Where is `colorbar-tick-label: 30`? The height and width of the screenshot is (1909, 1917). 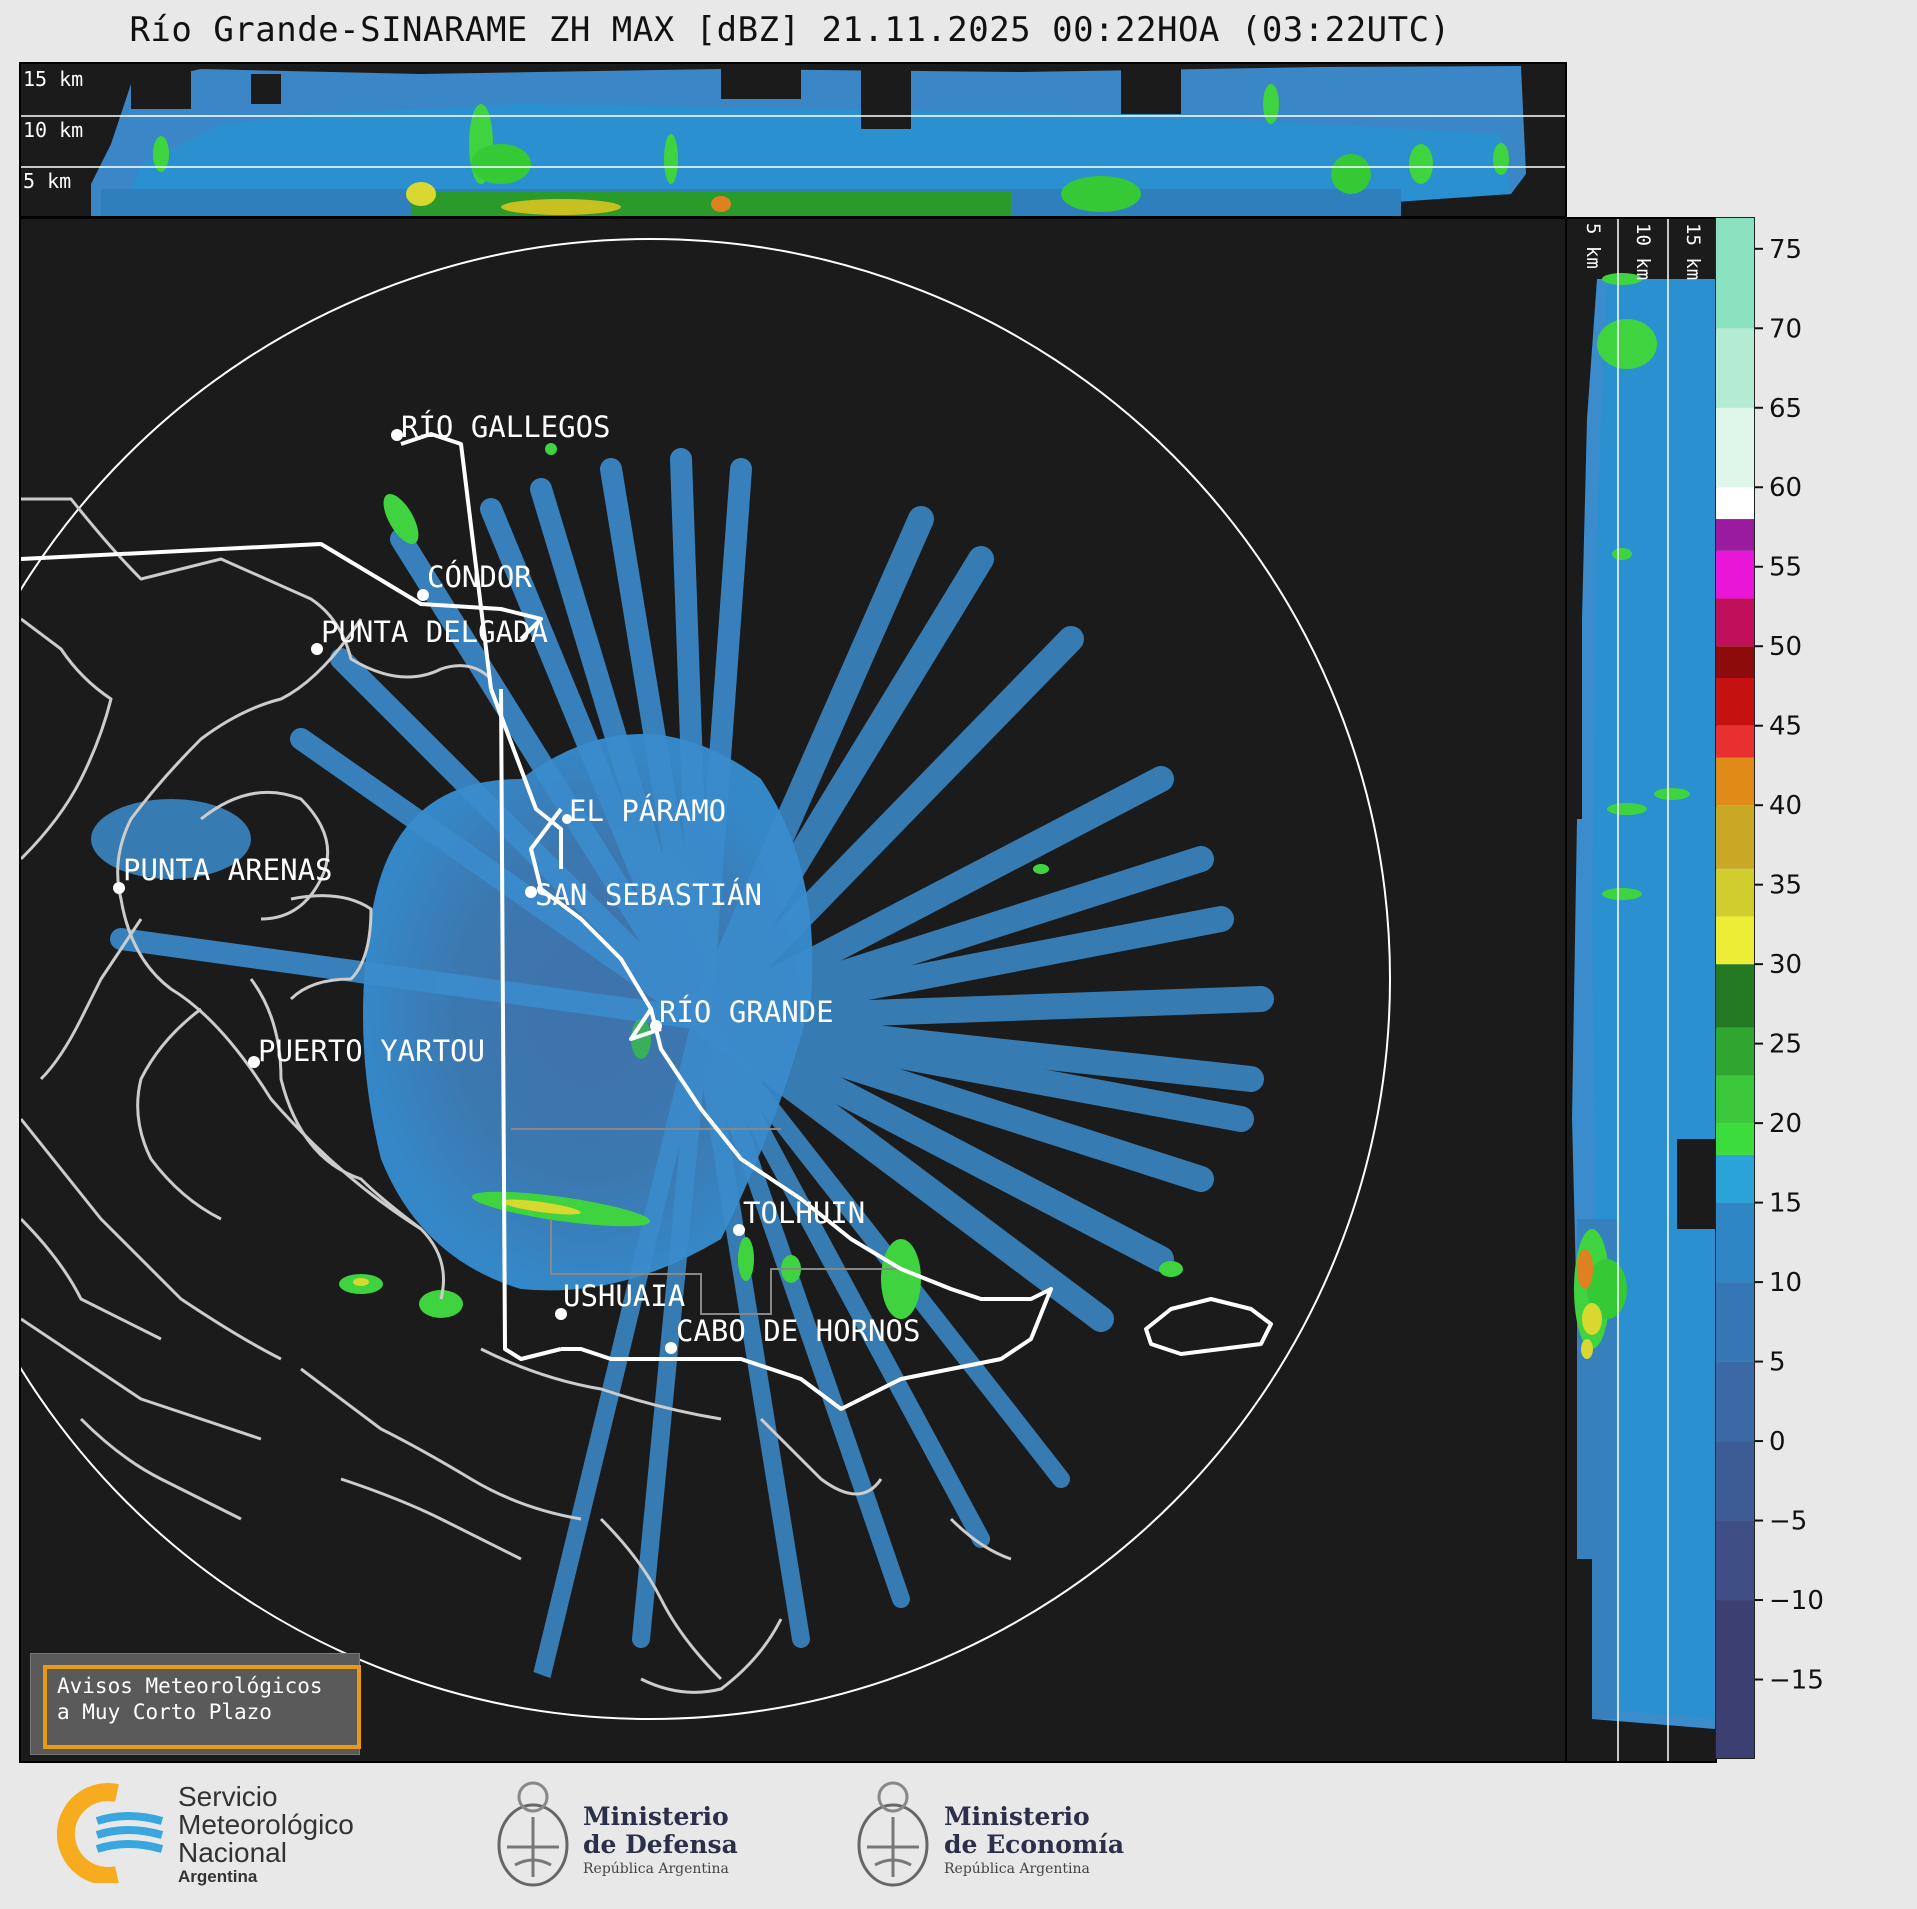 colorbar-tick-label: 30 is located at coordinates (1785, 965).